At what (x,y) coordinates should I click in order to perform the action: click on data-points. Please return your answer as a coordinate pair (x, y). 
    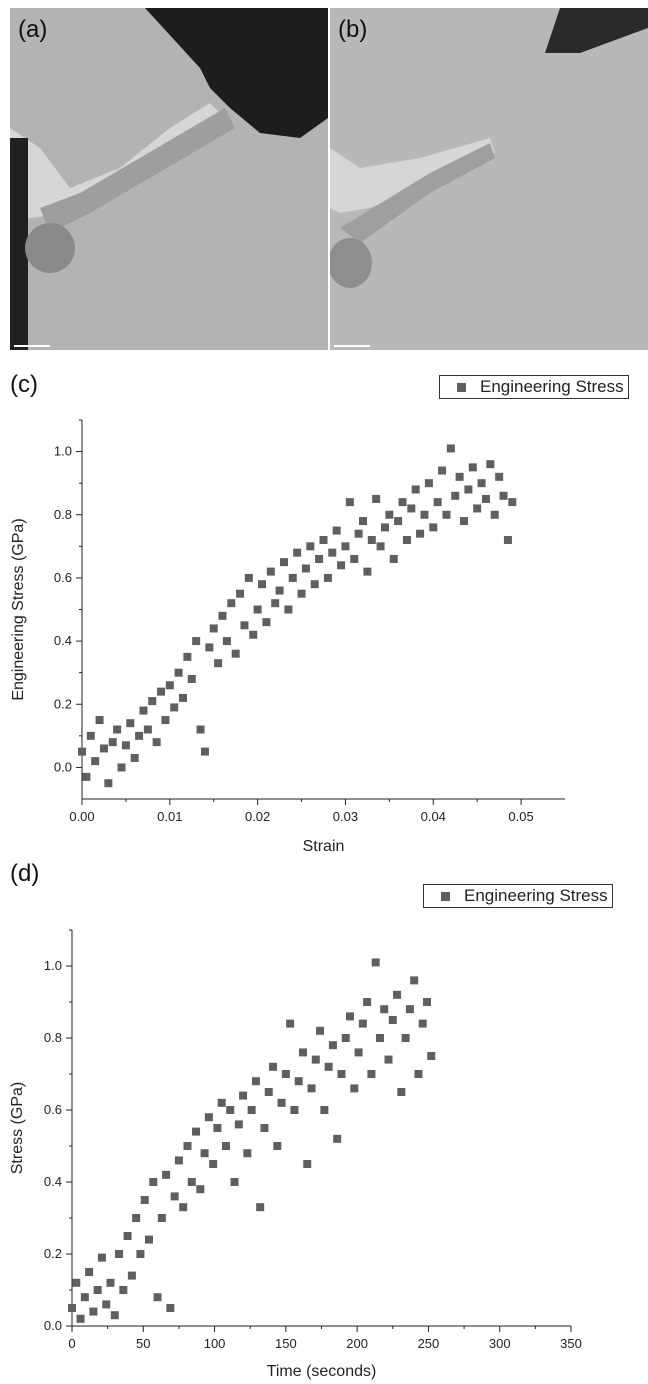
    Looking at the image, I should click on (252, 1140).